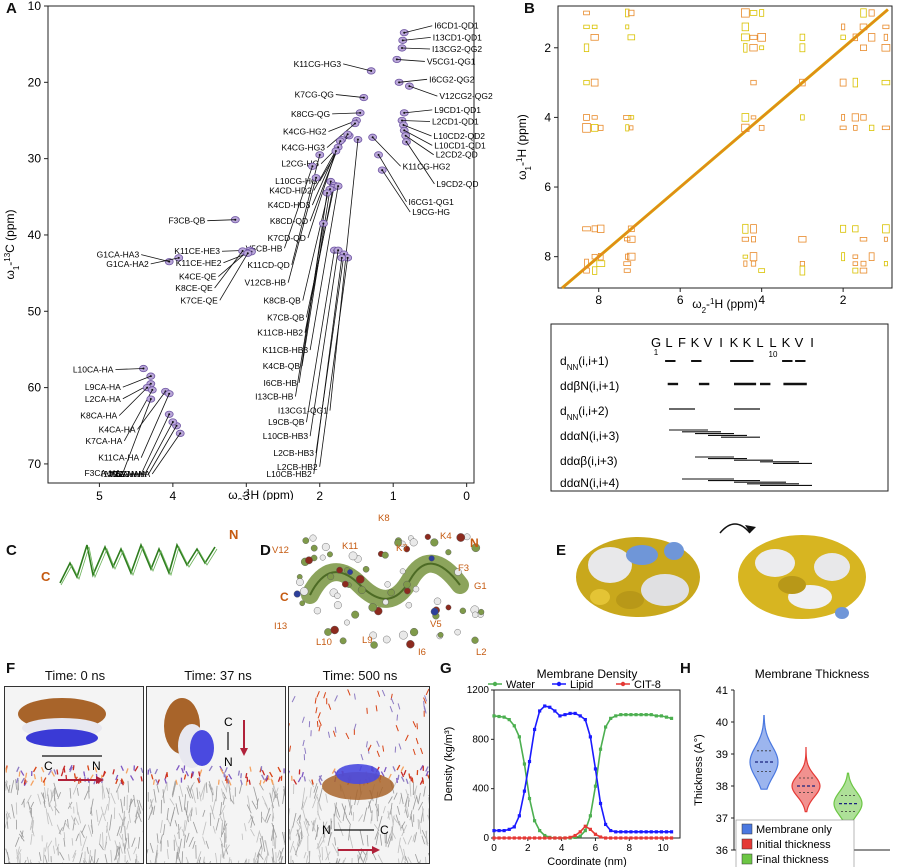  I want to click on panel-label-f: F, so click(11, 668).